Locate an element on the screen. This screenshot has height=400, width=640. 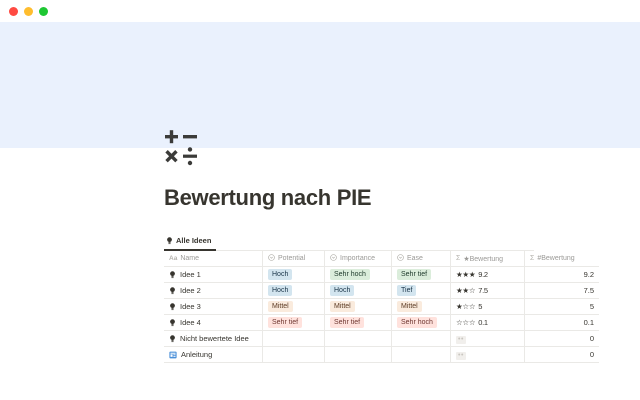
cell-star-rating: ★★★ 9.2 is located at coordinates (487, 275).